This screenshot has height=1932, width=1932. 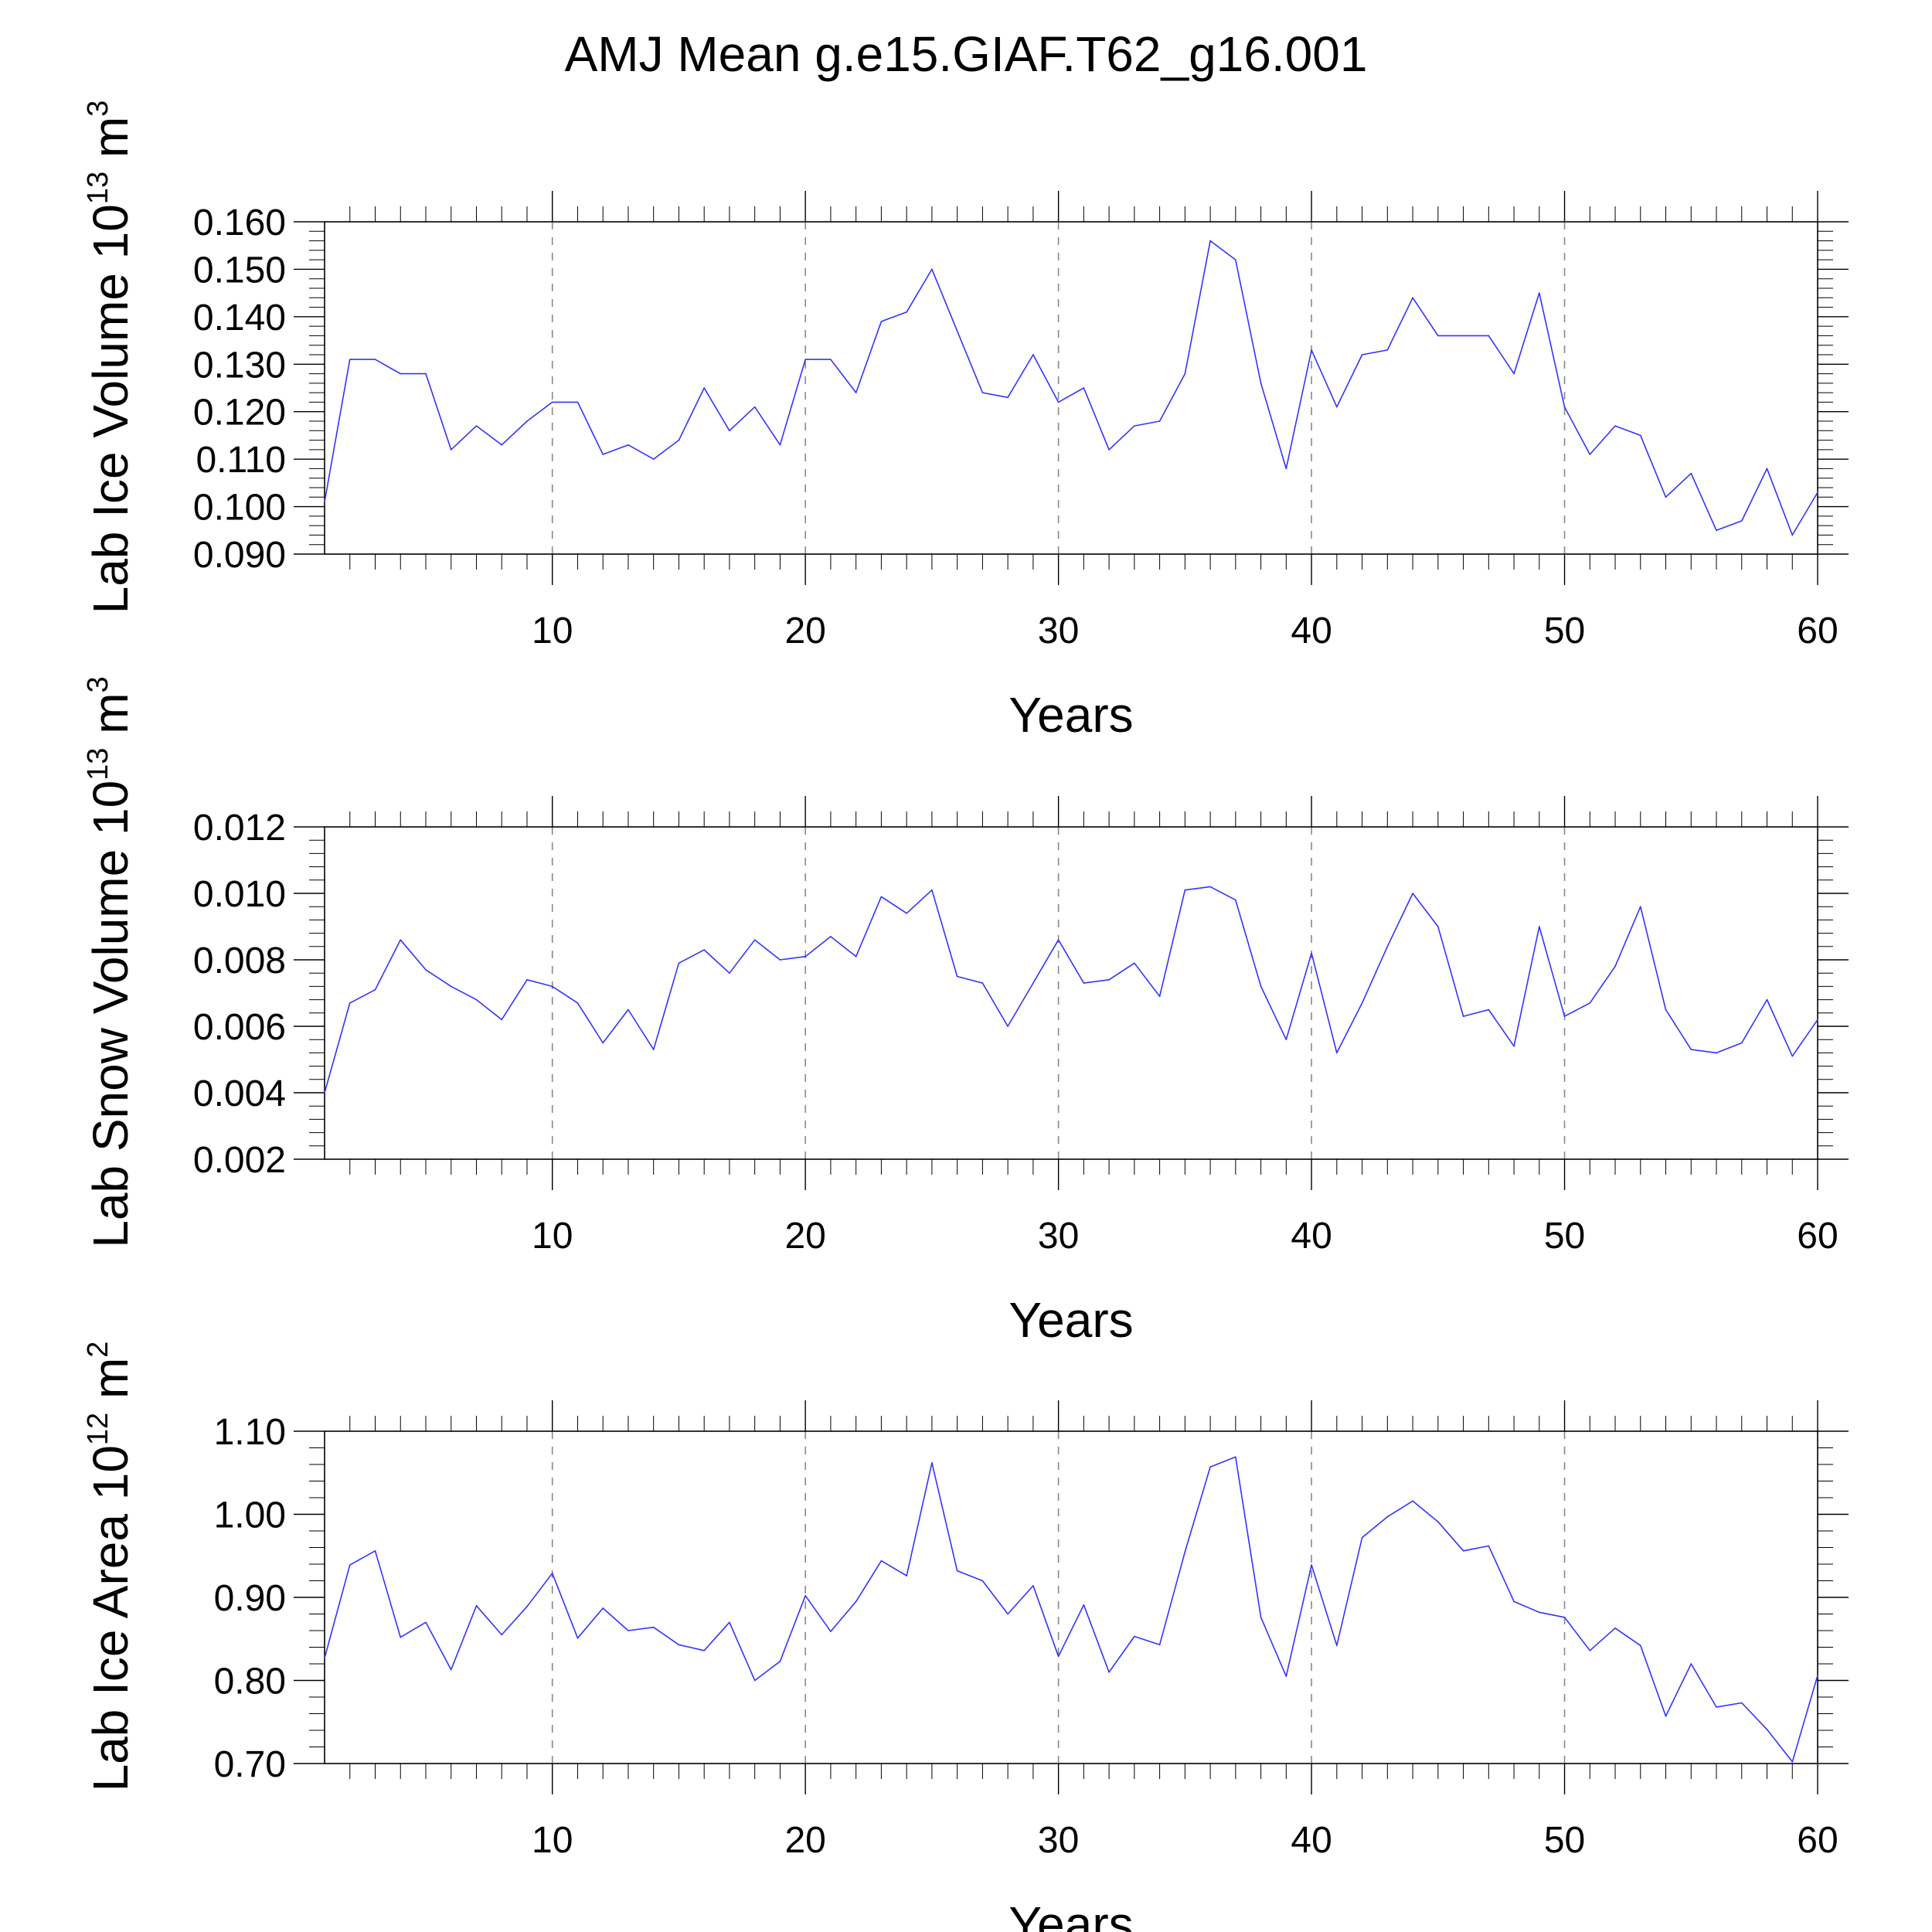 What do you see at coordinates (239, 223) in the screenshot?
I see `y-tick-label: 0.160` at bounding box center [239, 223].